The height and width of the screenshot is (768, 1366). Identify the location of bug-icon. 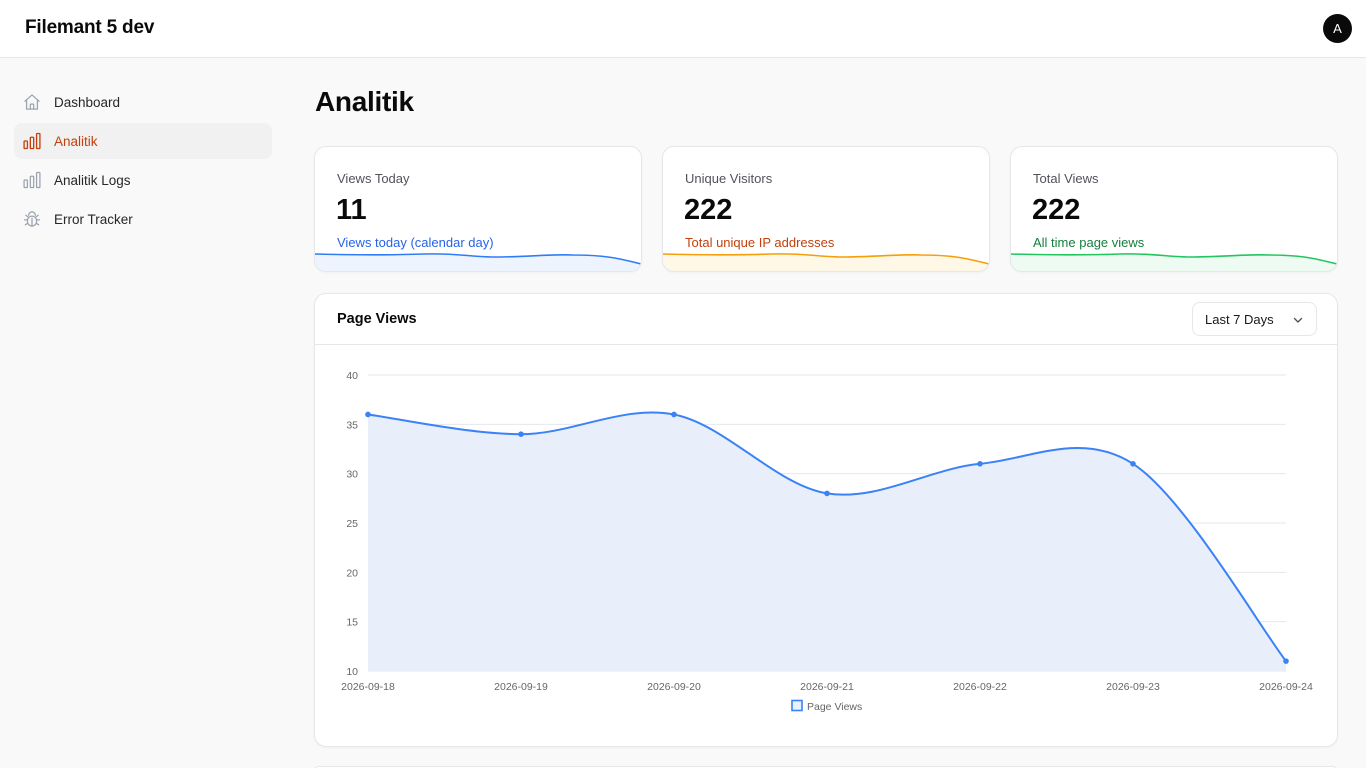
(32, 219).